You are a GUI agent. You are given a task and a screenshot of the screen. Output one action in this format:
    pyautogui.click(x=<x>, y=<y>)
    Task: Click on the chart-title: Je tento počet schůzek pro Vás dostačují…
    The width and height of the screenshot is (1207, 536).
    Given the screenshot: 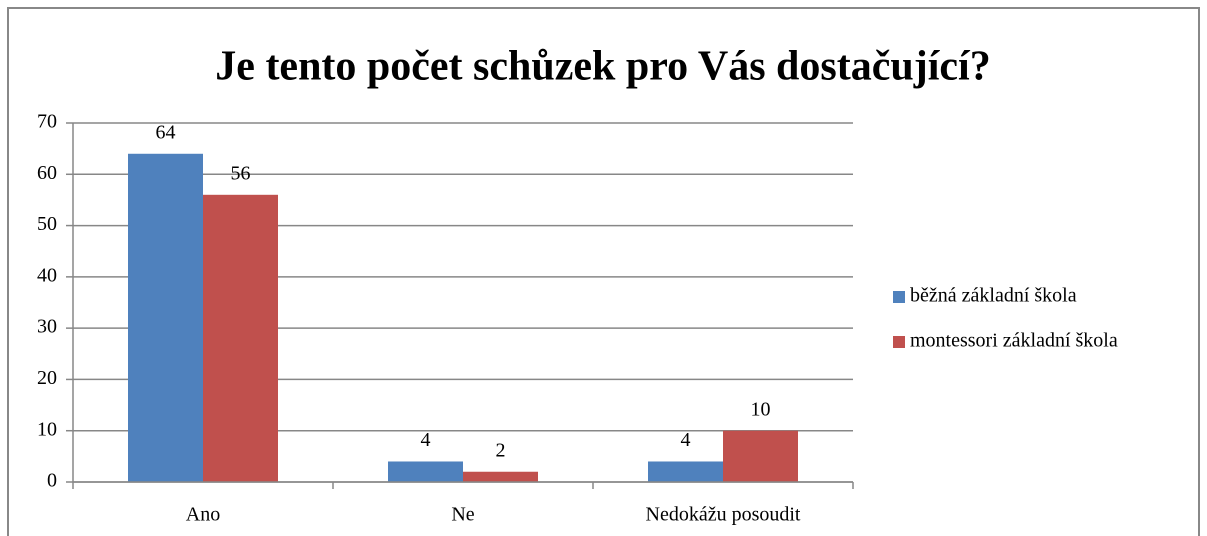 What is the action you would take?
    pyautogui.click(x=602, y=67)
    